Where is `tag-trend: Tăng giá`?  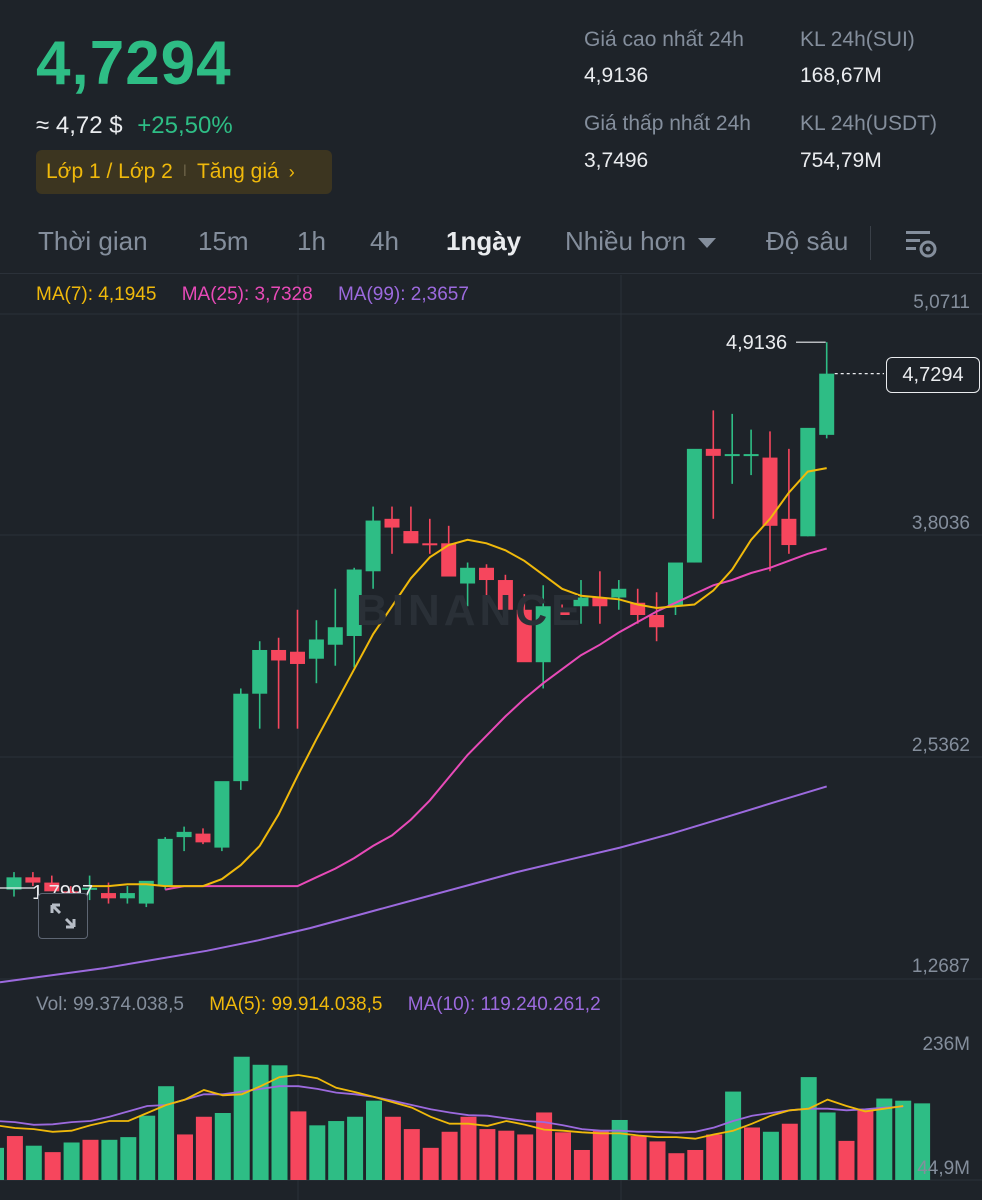
tag-trend: Tăng giá is located at coordinates (237, 171).